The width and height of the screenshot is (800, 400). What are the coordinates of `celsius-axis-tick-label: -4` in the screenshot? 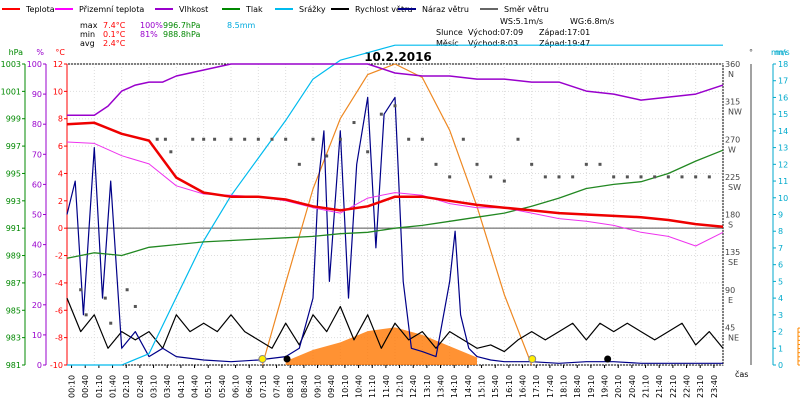 It's located at (59, 283).